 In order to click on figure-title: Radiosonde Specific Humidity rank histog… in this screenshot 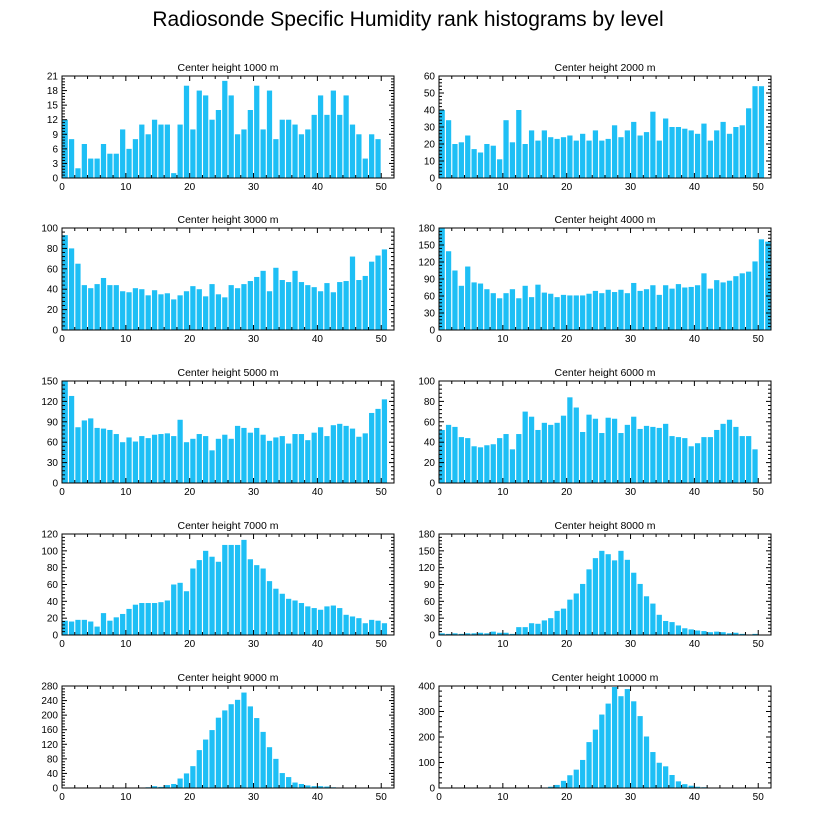, I will do `click(408, 19)`.